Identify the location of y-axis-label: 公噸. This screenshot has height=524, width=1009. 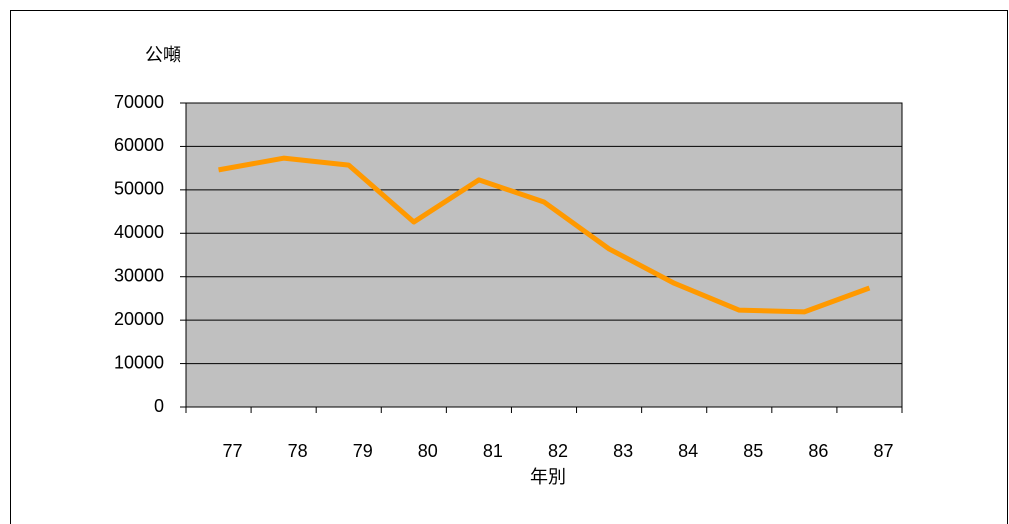
(163, 55).